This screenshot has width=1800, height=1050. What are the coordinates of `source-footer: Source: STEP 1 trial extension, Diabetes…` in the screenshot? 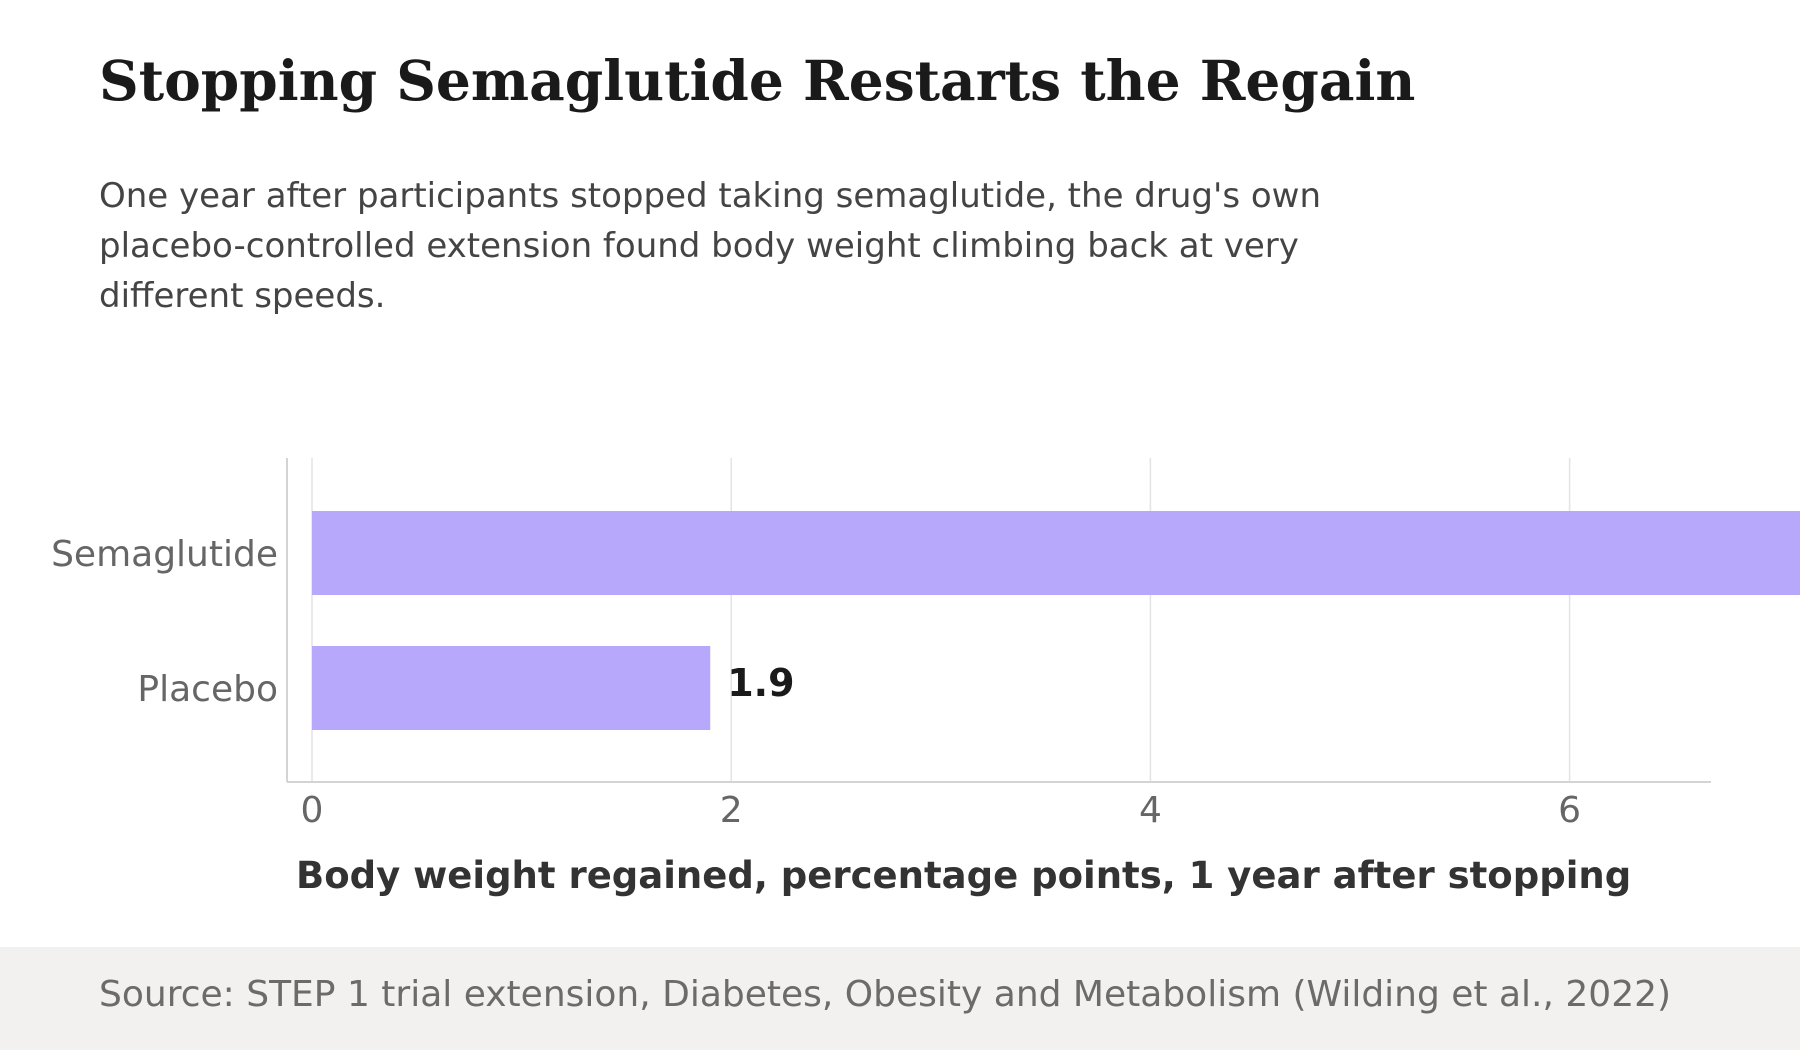 It's located at (900, 998).